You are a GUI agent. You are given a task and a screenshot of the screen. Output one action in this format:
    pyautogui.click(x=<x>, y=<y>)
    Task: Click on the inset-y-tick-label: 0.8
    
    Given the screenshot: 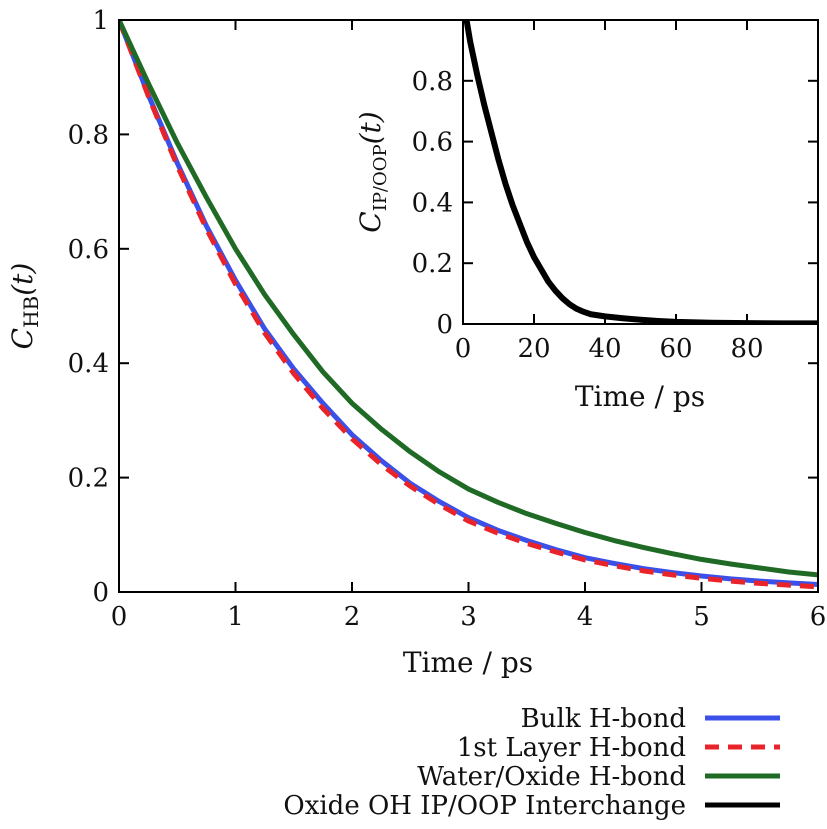 What is the action you would take?
    pyautogui.click(x=432, y=82)
    